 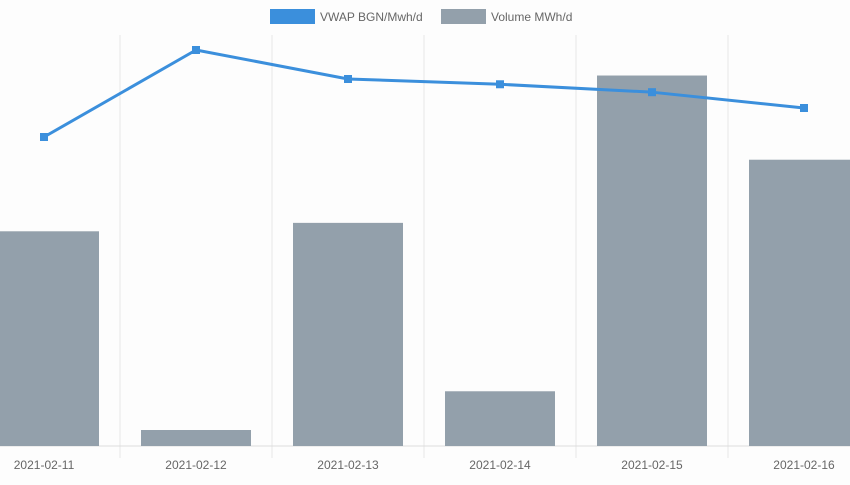 I want to click on x-tick-label: 2021-02-12, so click(x=196, y=465).